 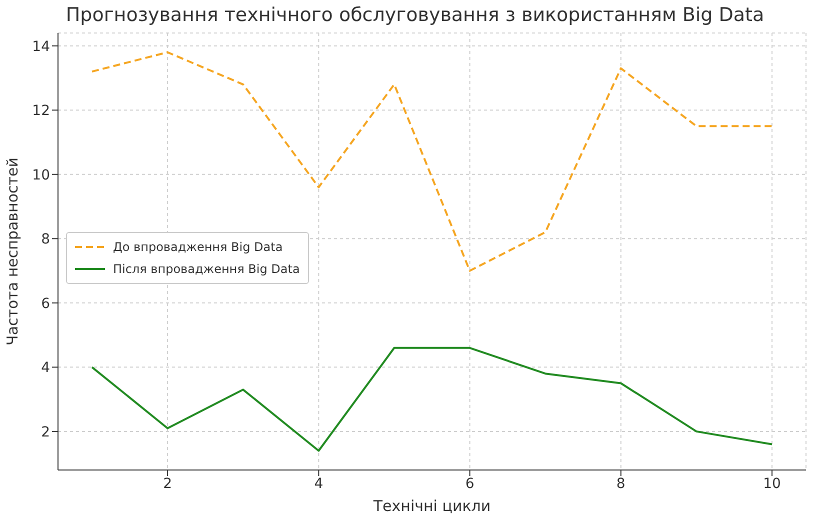 I want to click on x-tick-label: 2, so click(x=167, y=484).